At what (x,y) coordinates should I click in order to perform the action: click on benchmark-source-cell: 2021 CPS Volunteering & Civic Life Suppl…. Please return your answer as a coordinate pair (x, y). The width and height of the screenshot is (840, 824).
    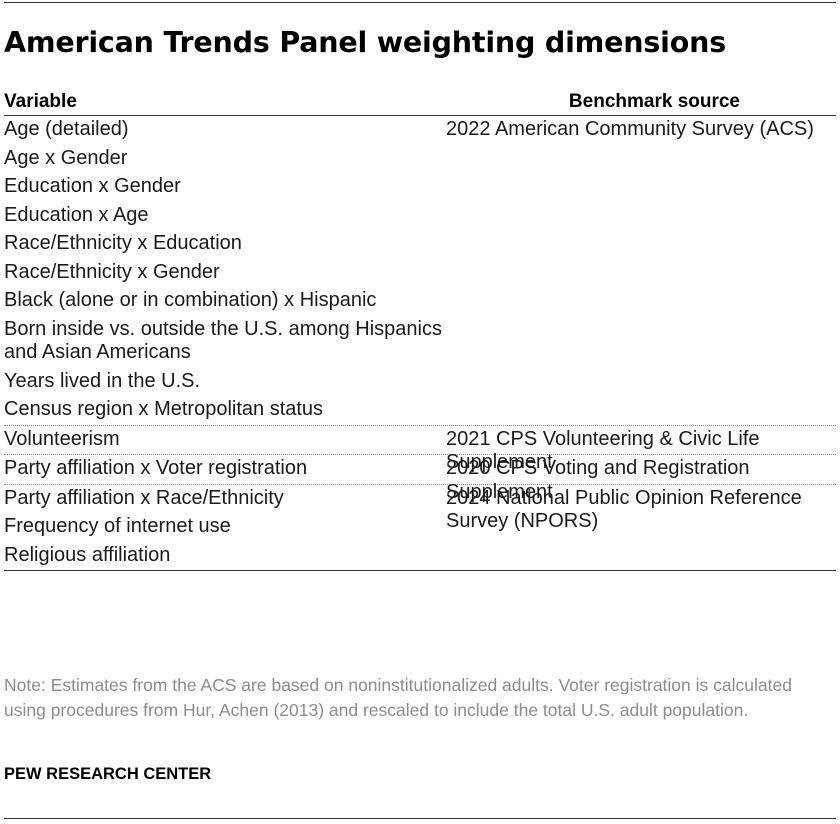
    Looking at the image, I should click on (603, 450).